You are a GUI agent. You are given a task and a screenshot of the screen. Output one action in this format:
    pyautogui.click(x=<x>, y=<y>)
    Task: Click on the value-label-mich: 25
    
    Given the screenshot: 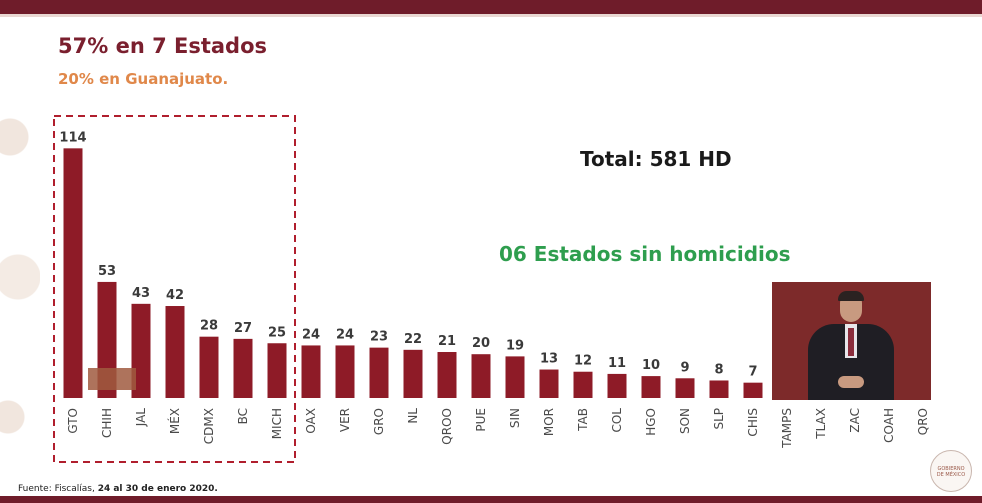 What is the action you would take?
    pyautogui.click(x=277, y=332)
    